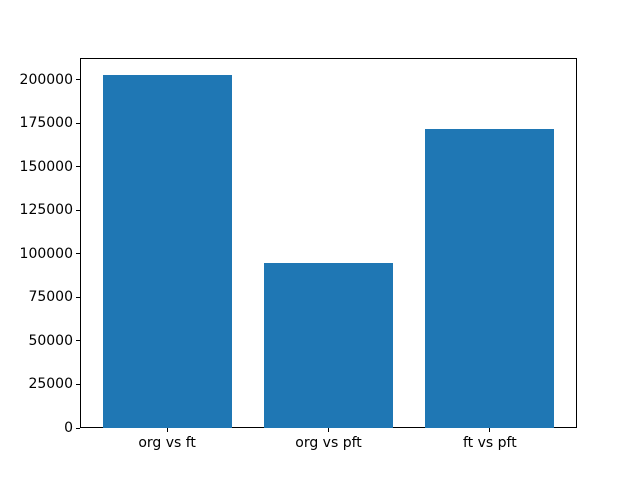 This screenshot has width=640, height=480. What do you see at coordinates (46, 253) in the screenshot?
I see `y-tick-label: 100000` at bounding box center [46, 253].